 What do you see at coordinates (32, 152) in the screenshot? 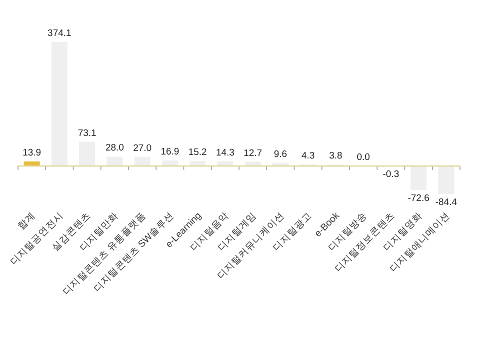
I see `data-label: 13.9` at bounding box center [32, 152].